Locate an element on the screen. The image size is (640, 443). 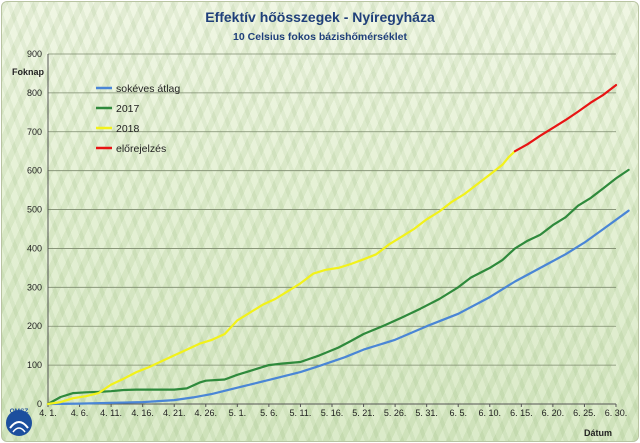
x-tick-label: 5. 26. is located at coordinates (395, 413).